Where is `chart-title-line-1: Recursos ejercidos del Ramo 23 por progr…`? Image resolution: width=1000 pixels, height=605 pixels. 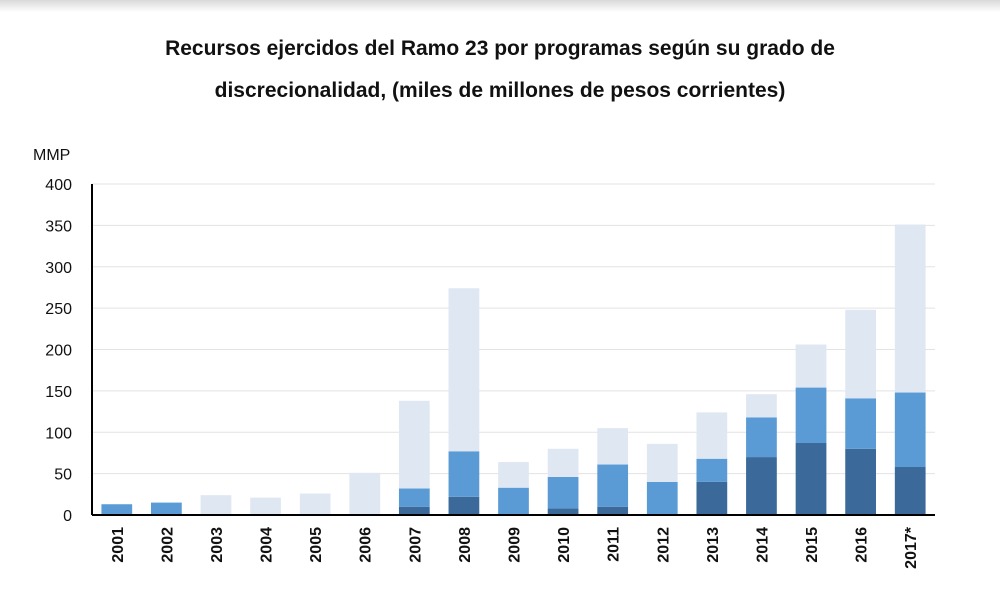 chart-title-line-1: Recursos ejercidos del Ramo 23 por progr… is located at coordinates (500, 48).